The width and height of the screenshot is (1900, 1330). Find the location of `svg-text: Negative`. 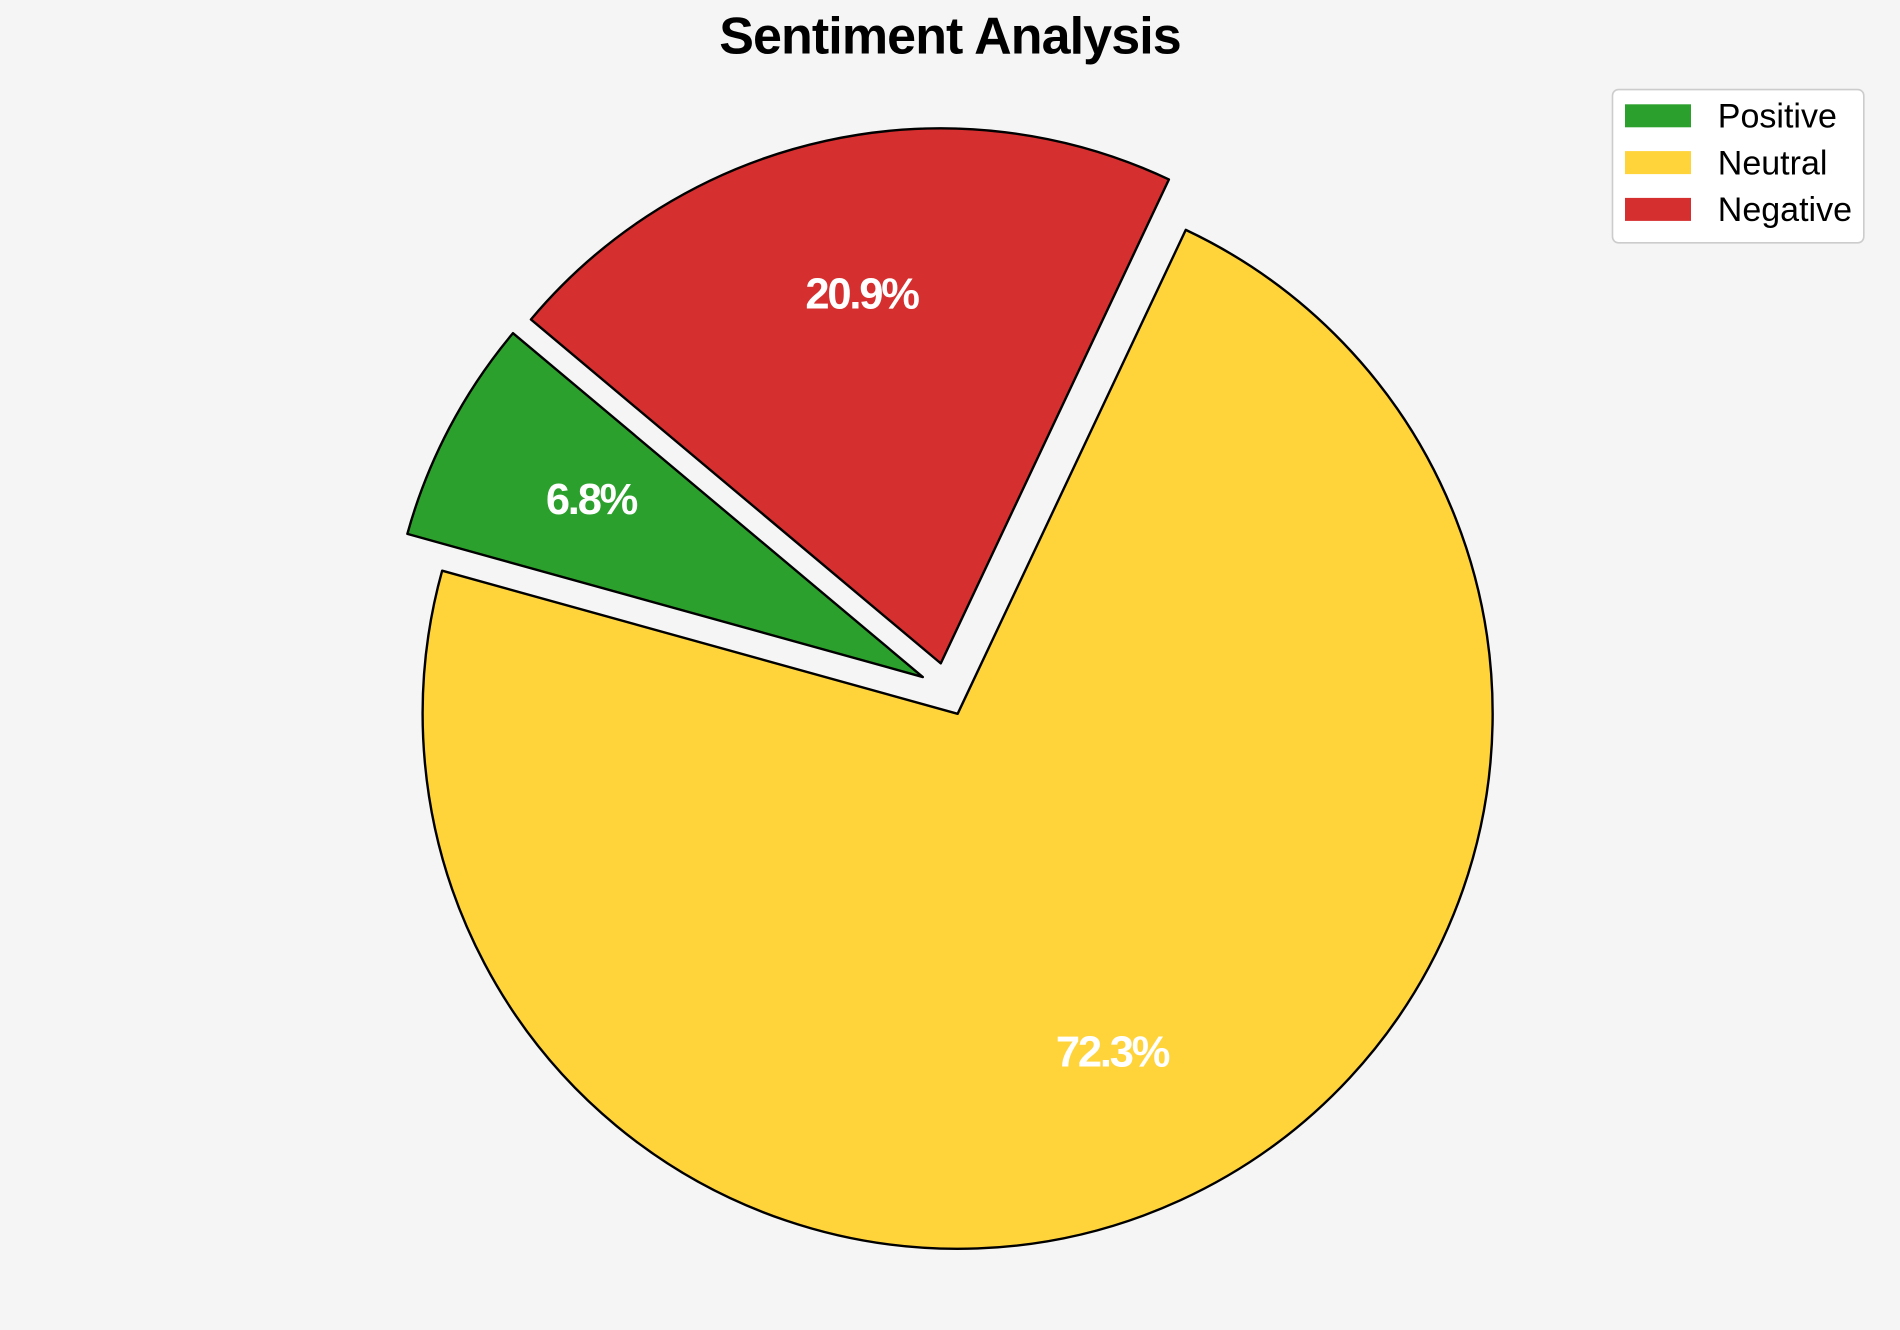

svg-text: Negative is located at coordinates (1785, 210).